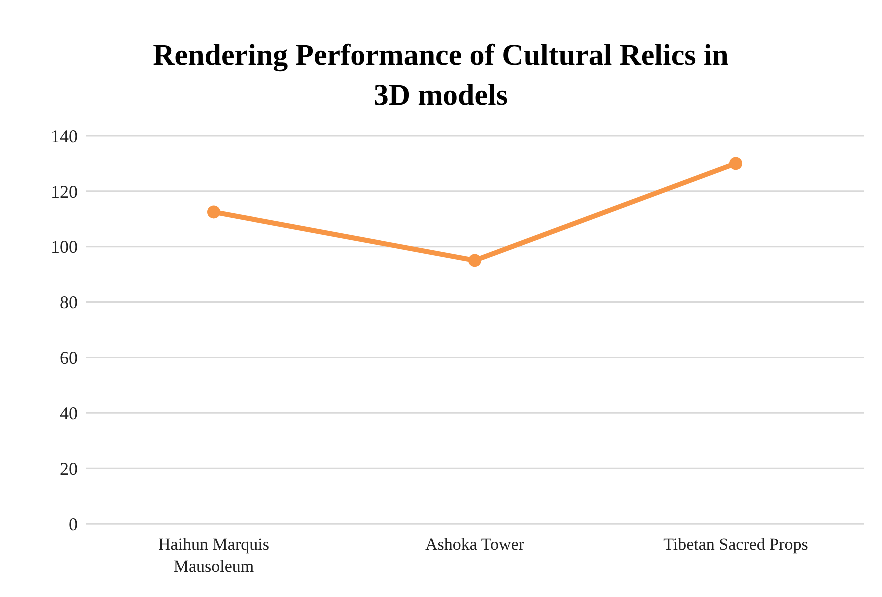 The width and height of the screenshot is (882, 597). I want to click on y-tick-label: 100, so click(64, 247).